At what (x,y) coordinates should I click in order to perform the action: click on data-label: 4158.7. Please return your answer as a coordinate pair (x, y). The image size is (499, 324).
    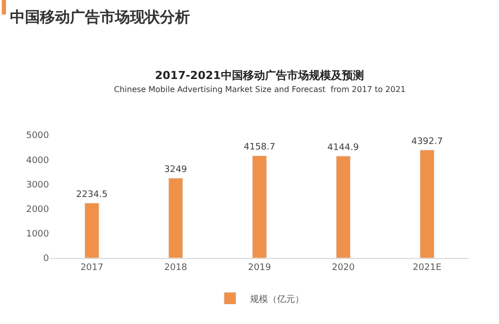
    Looking at the image, I should click on (260, 147).